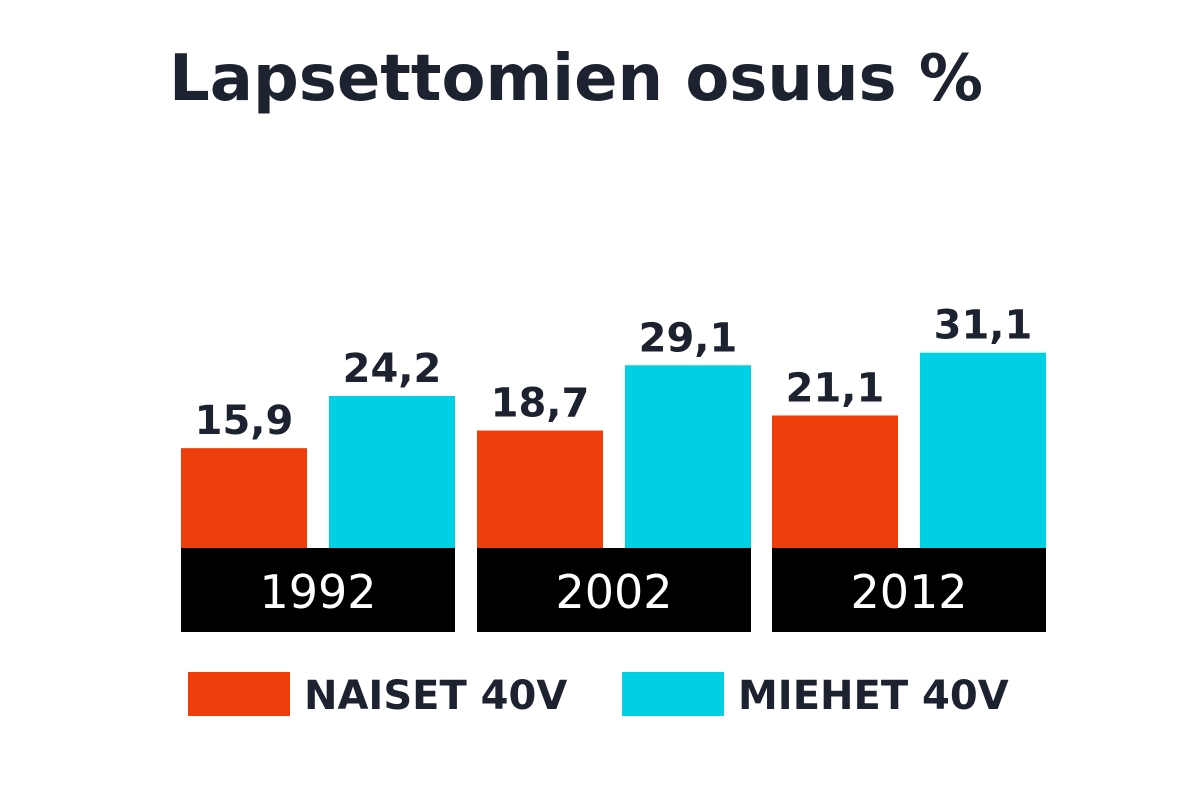 This screenshot has height=805, width=1199. Describe the element at coordinates (540, 404) in the screenshot. I see `value-label-2002-naiset: 18,7` at that location.